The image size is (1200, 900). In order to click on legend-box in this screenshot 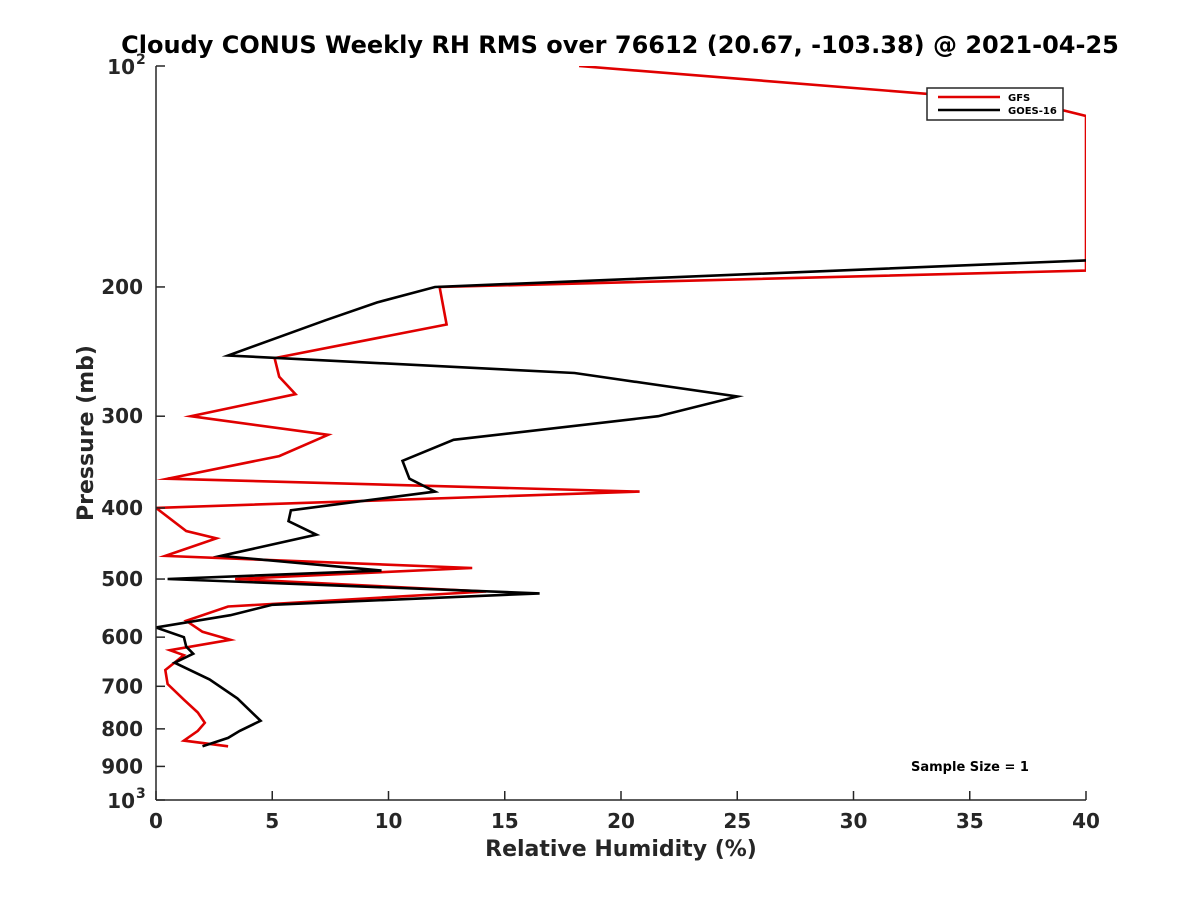, I will do `click(995, 104)`.